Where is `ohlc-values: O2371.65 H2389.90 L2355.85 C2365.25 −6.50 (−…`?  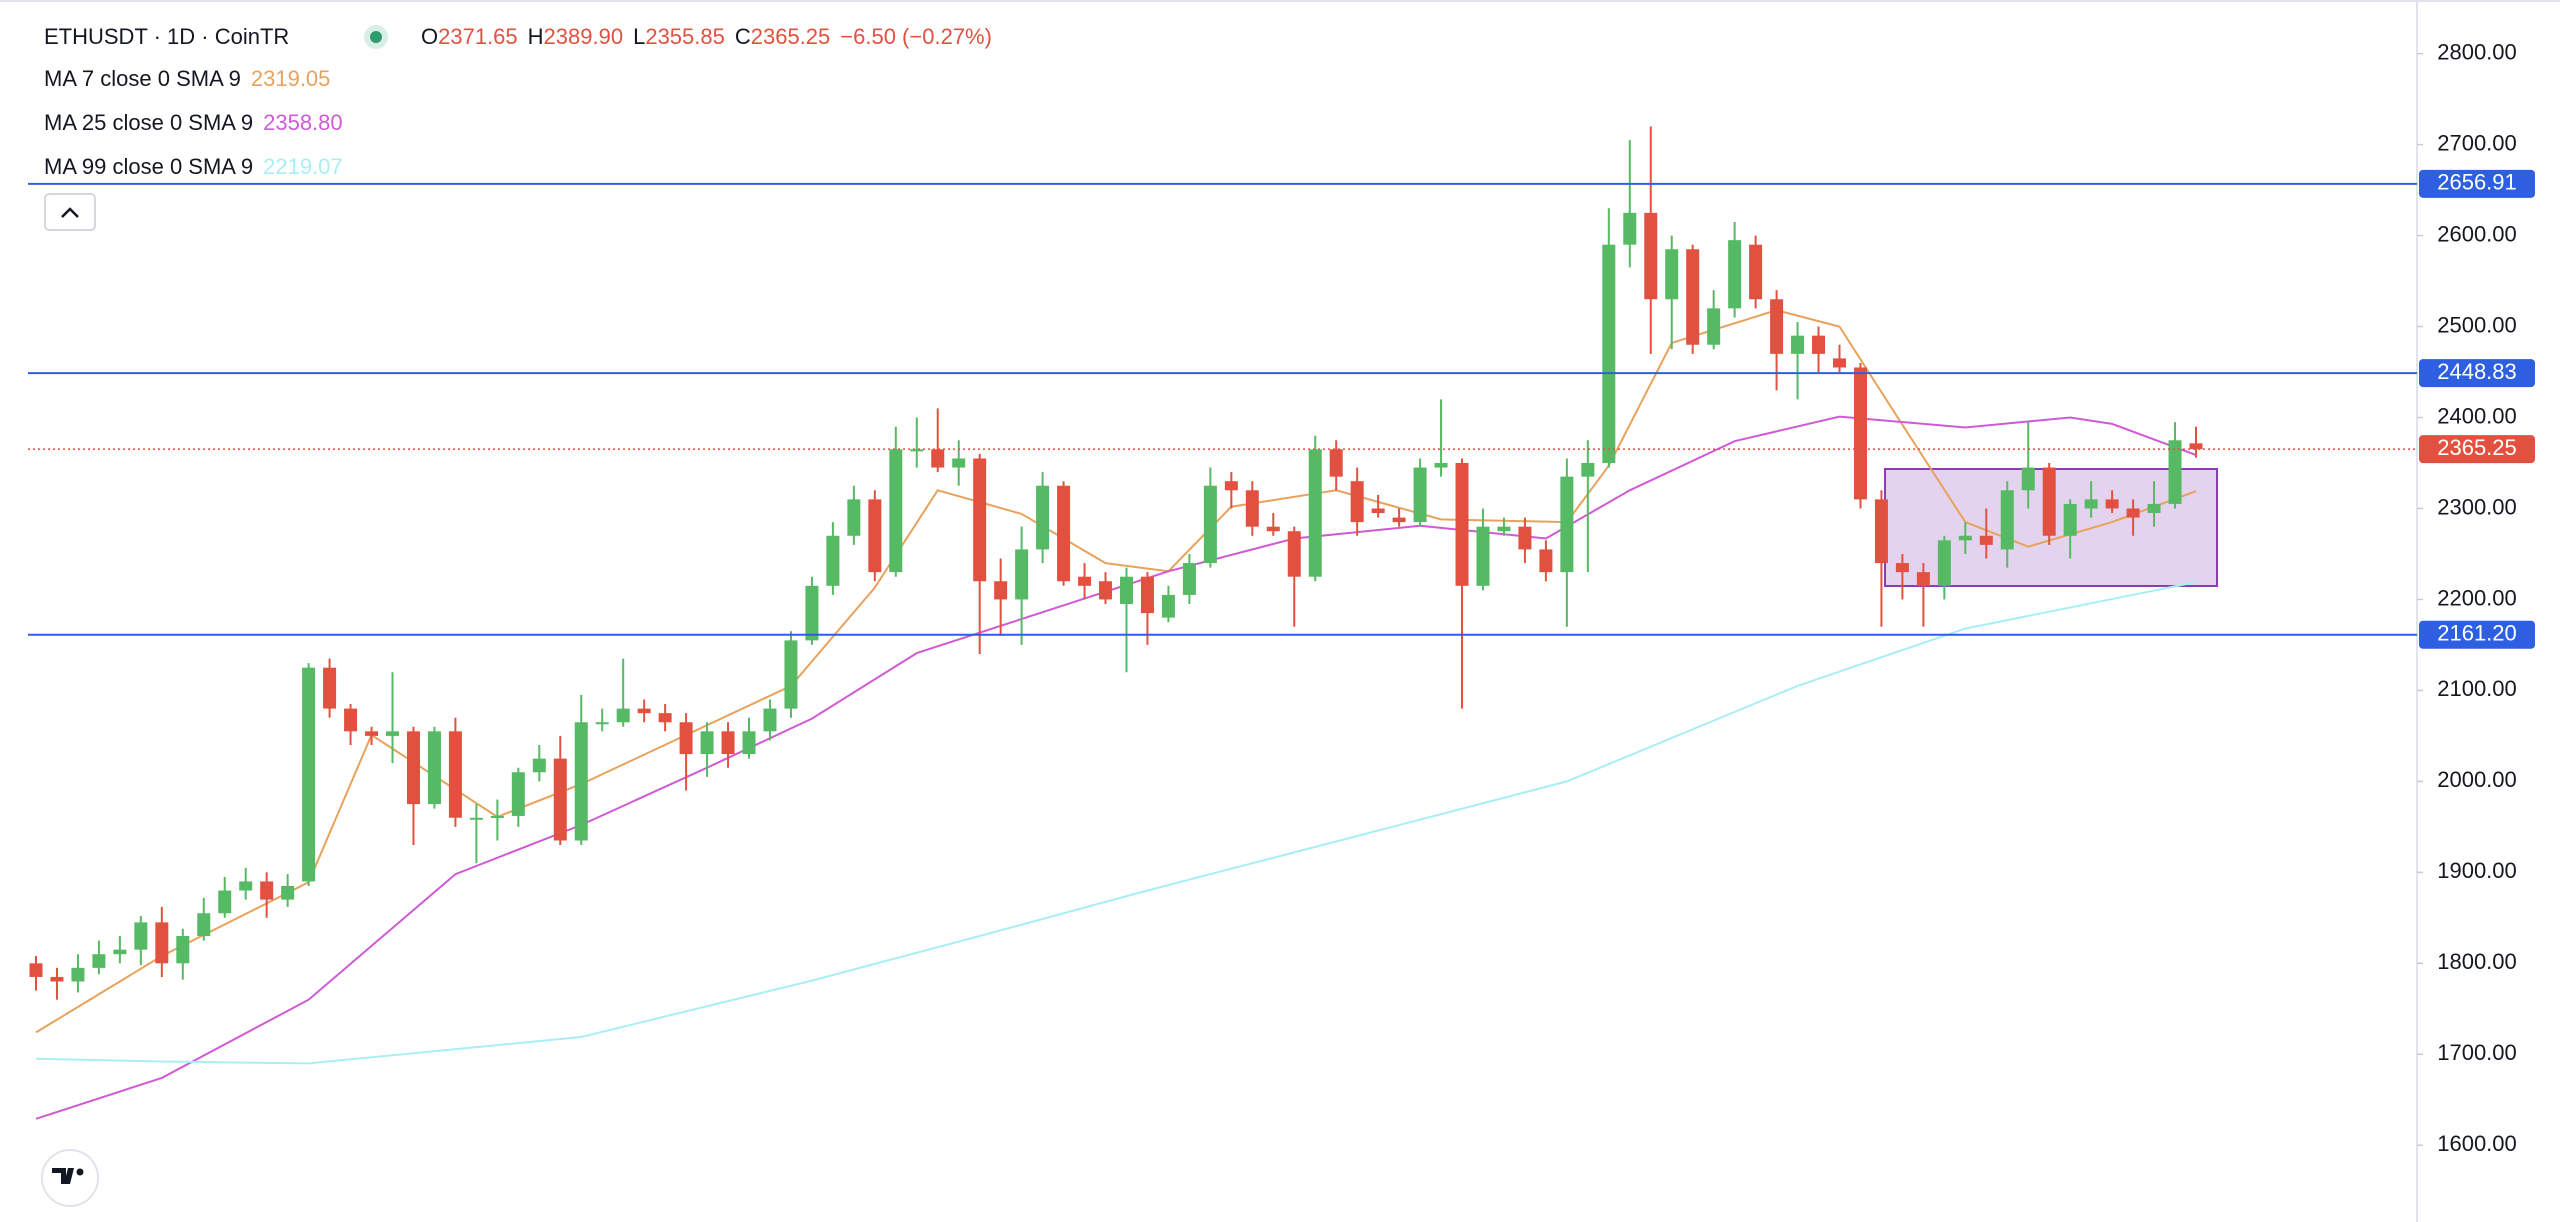
ohlc-values: O2371.65 H2389.90 L2355.85 C2365.25 −6.50 (−… is located at coordinates (706, 36).